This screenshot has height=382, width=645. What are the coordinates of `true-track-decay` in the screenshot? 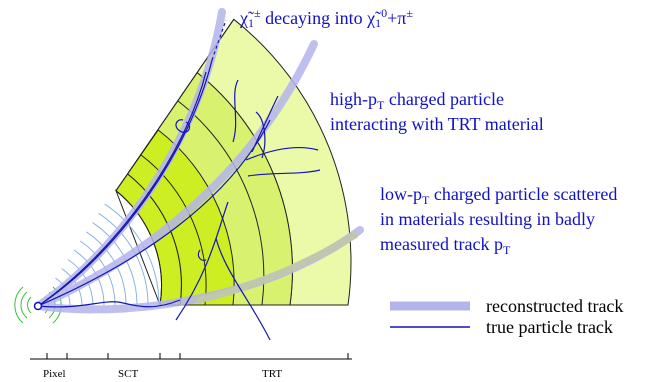 It's located at (219, 40).